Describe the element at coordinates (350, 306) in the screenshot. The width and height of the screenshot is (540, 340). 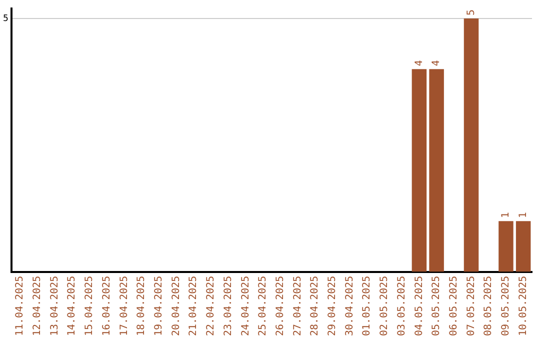
I see `x-tick-label: 30.04.2025` at that location.